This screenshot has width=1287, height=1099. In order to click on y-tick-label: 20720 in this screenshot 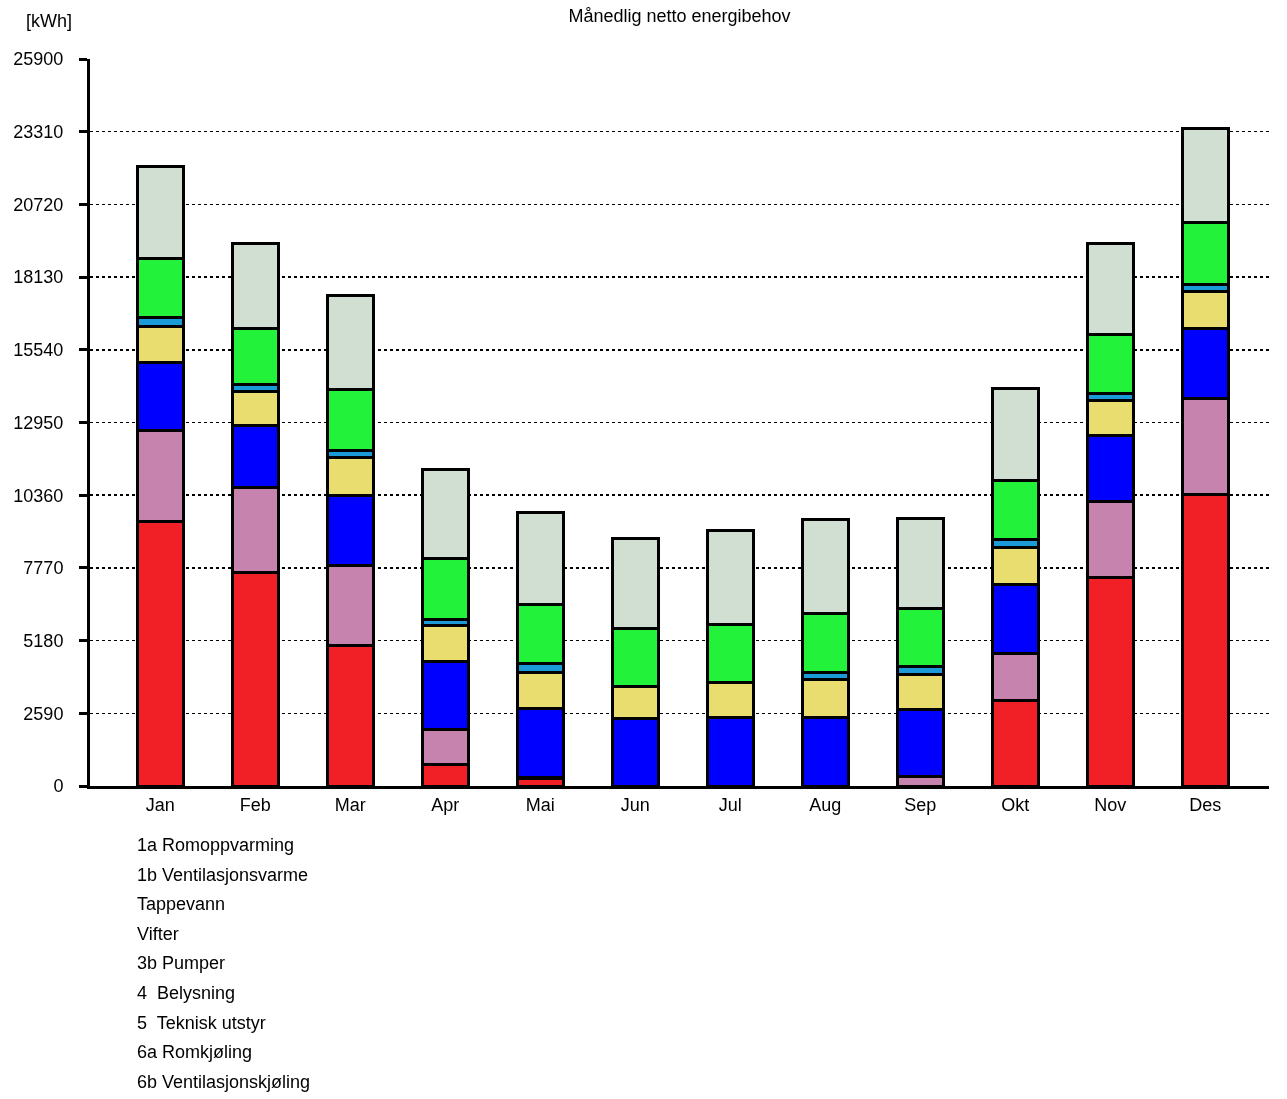, I will do `click(38, 204)`.